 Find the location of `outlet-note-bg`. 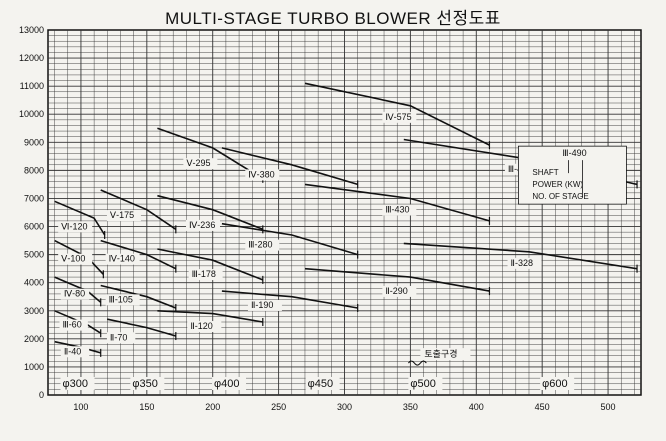

outlet-note-bg is located at coordinates (445, 354).